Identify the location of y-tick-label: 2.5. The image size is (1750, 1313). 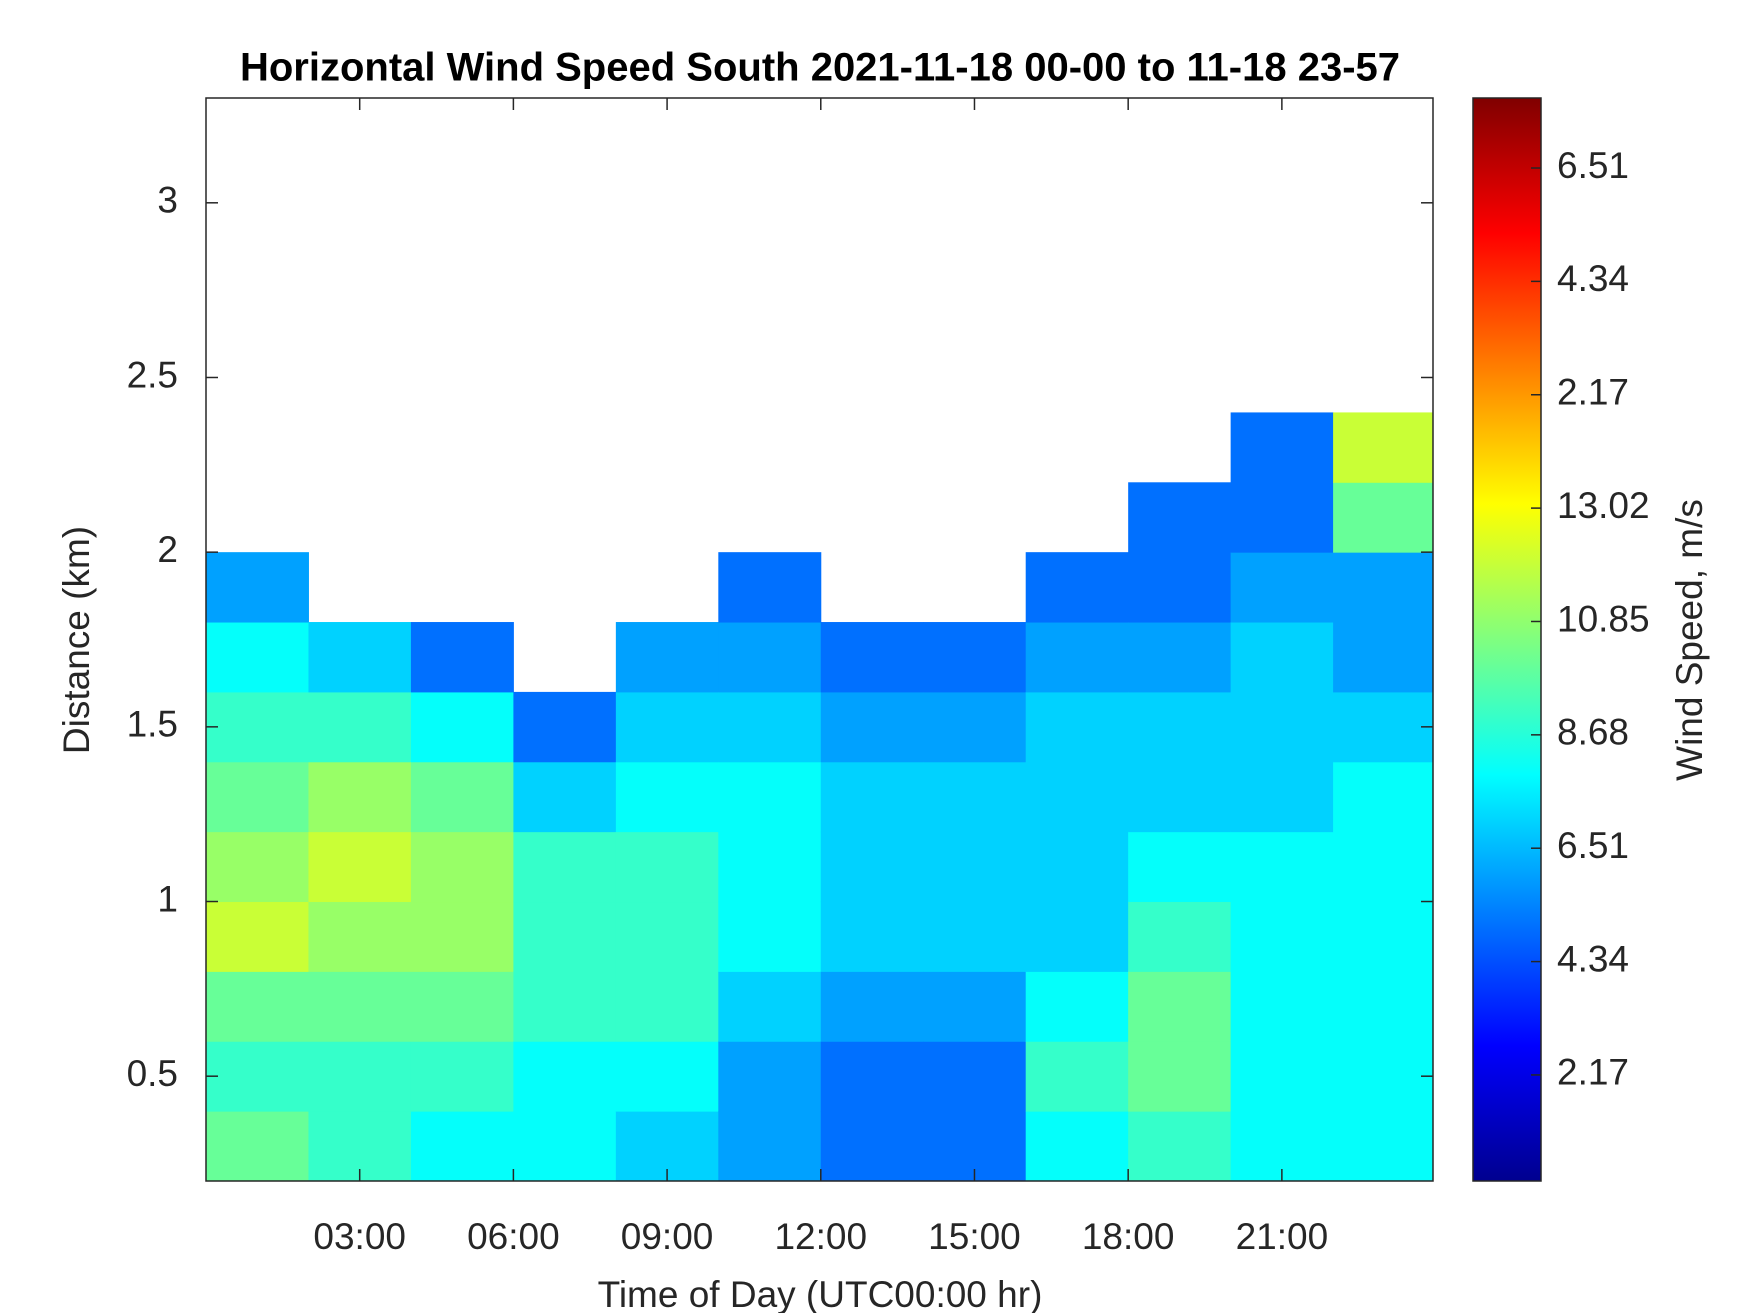
(152, 374).